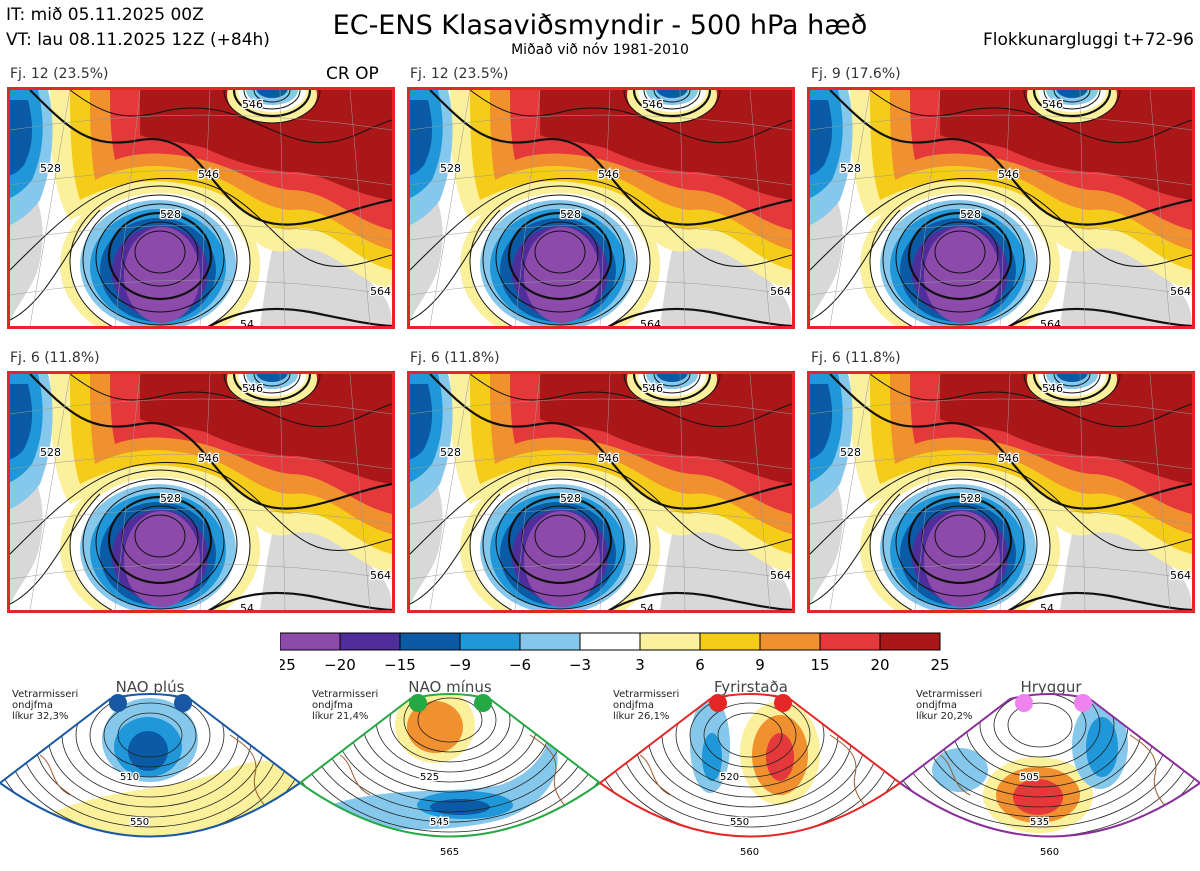  What do you see at coordinates (520, 665) in the screenshot?
I see `colorbar-tick: −6` at bounding box center [520, 665].